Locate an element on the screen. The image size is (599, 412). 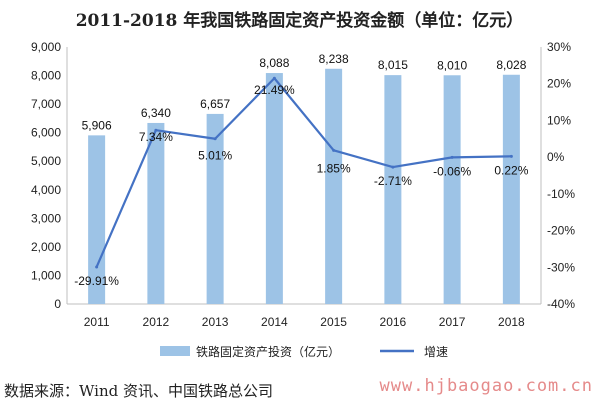
growth-value-label: -29.91% is located at coordinates (96, 281).